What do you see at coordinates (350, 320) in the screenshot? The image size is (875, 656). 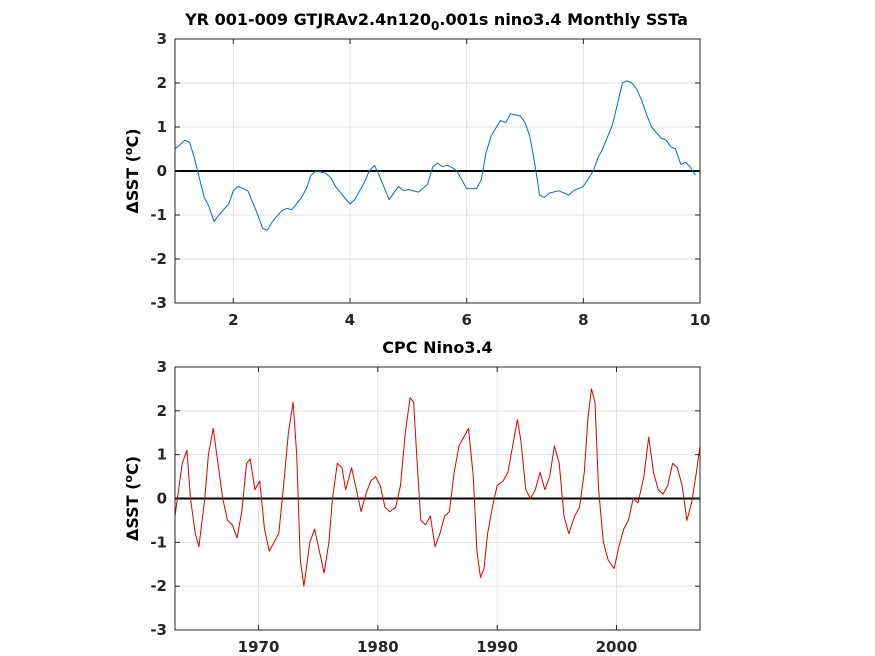 I see `x-tick-label: 4` at bounding box center [350, 320].